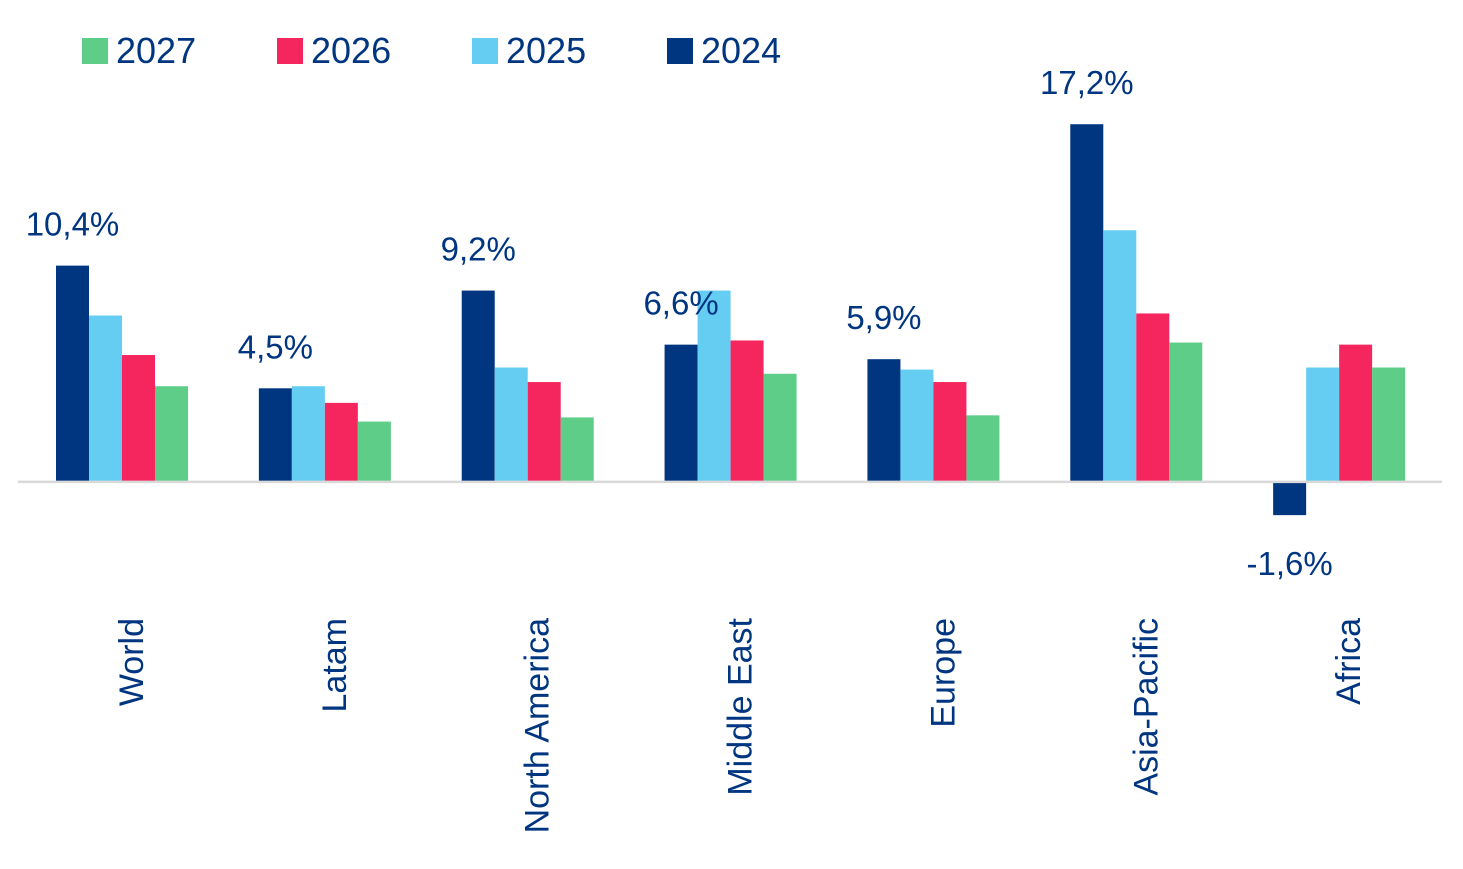 Image resolution: width=1463 pixels, height=869 pixels. What do you see at coordinates (156, 50) in the screenshot?
I see `legend-label-2027: 2027` at bounding box center [156, 50].